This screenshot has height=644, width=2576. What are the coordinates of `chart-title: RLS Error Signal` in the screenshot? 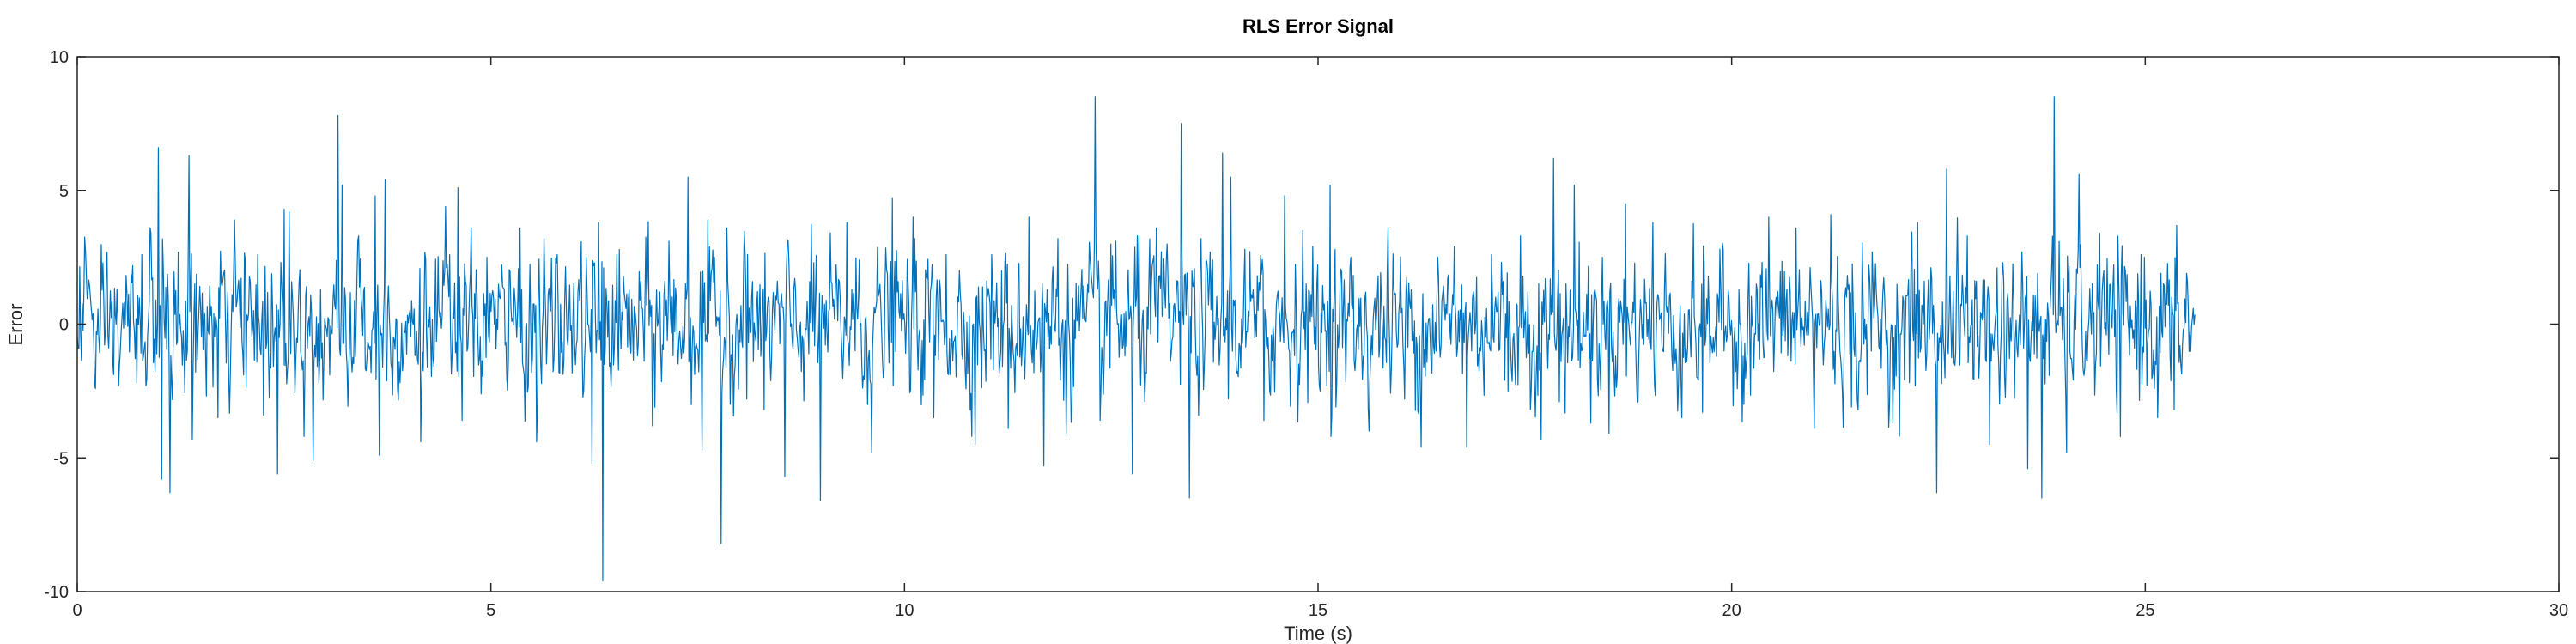 It's located at (1318, 26).